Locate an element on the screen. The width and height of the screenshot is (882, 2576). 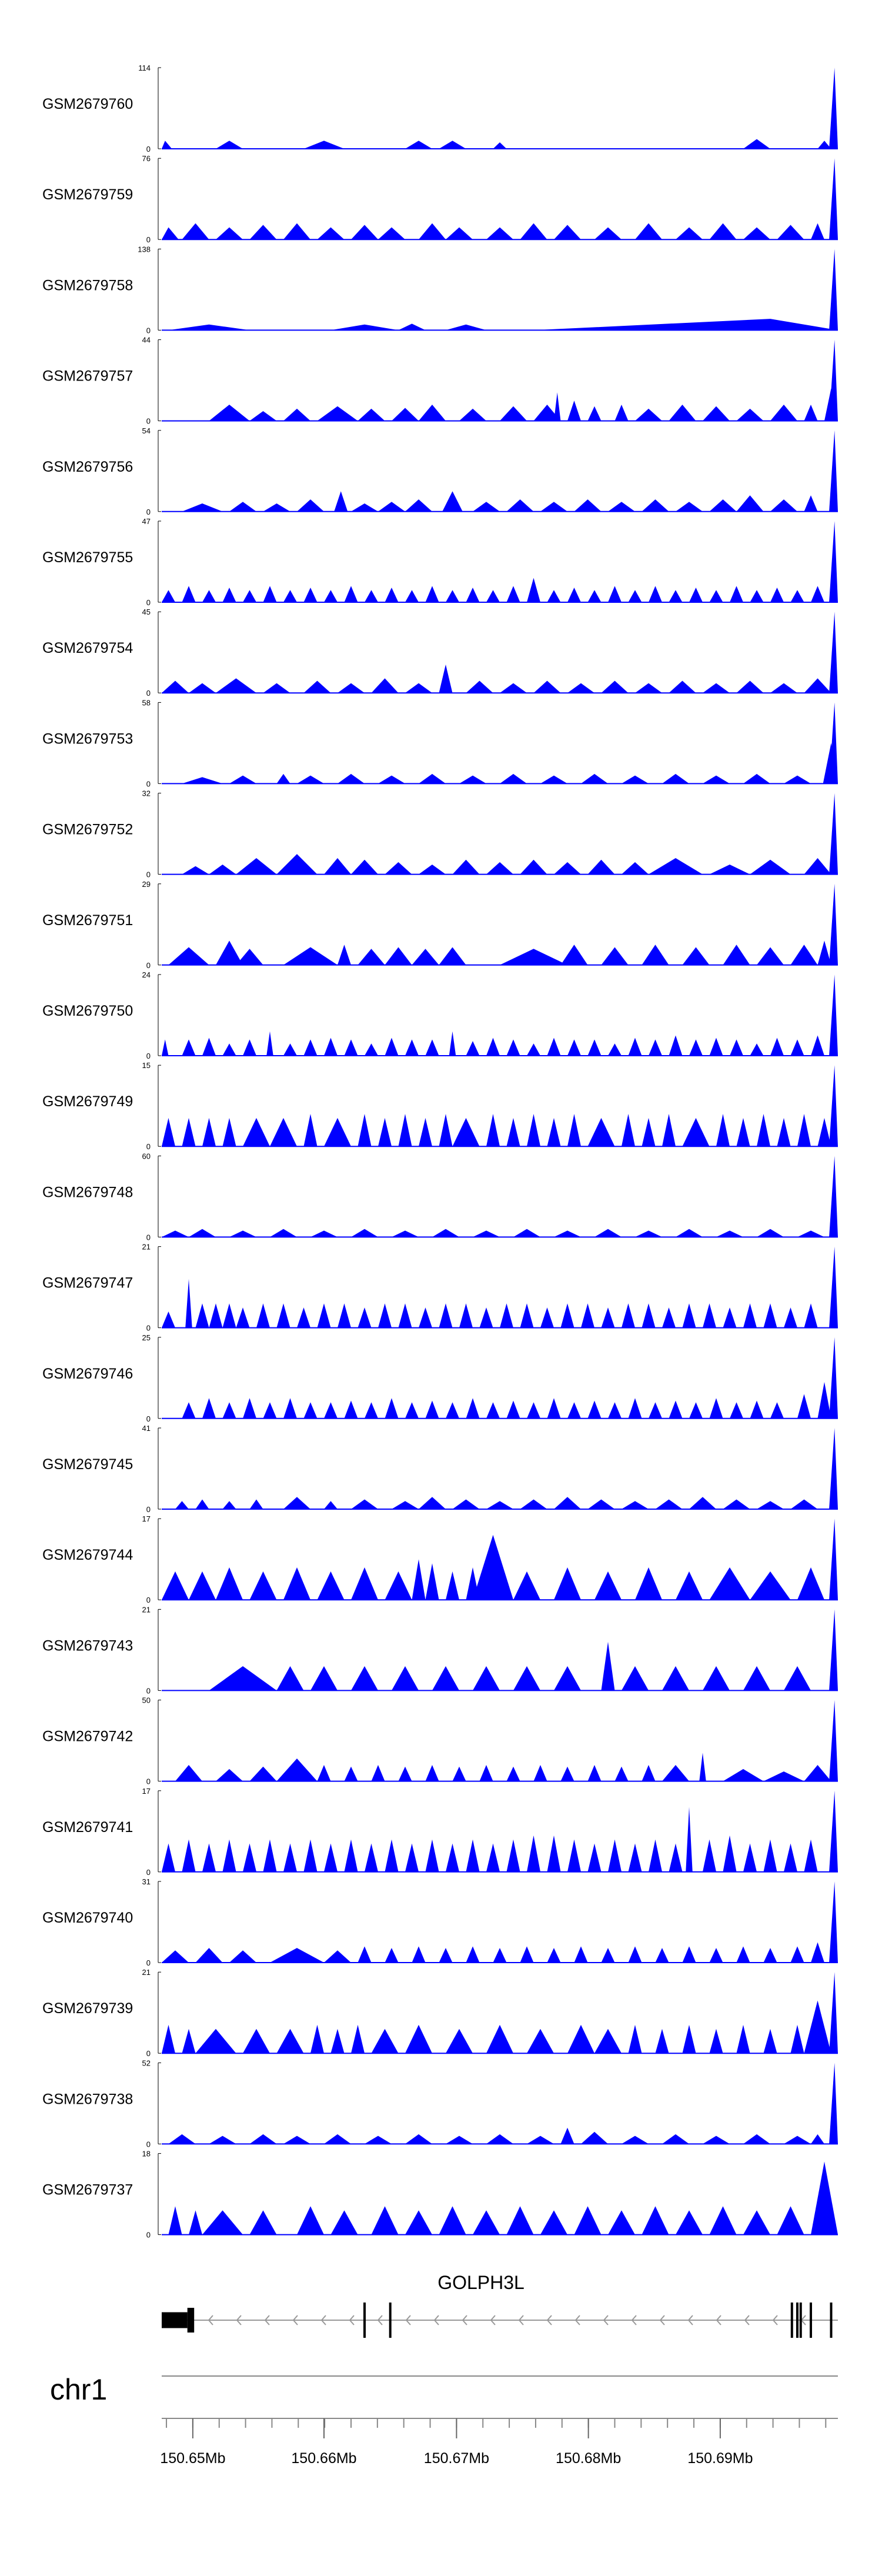
track-GSM2679743: GSM2679743 21 0 is located at coordinates (440, 1650).